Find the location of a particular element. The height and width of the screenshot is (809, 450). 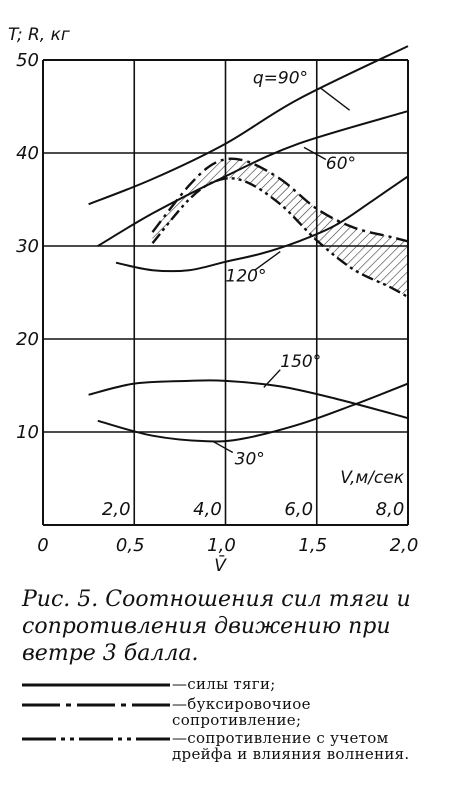

x-axis-label-bottom: V̄ is located at coordinates (220, 565).